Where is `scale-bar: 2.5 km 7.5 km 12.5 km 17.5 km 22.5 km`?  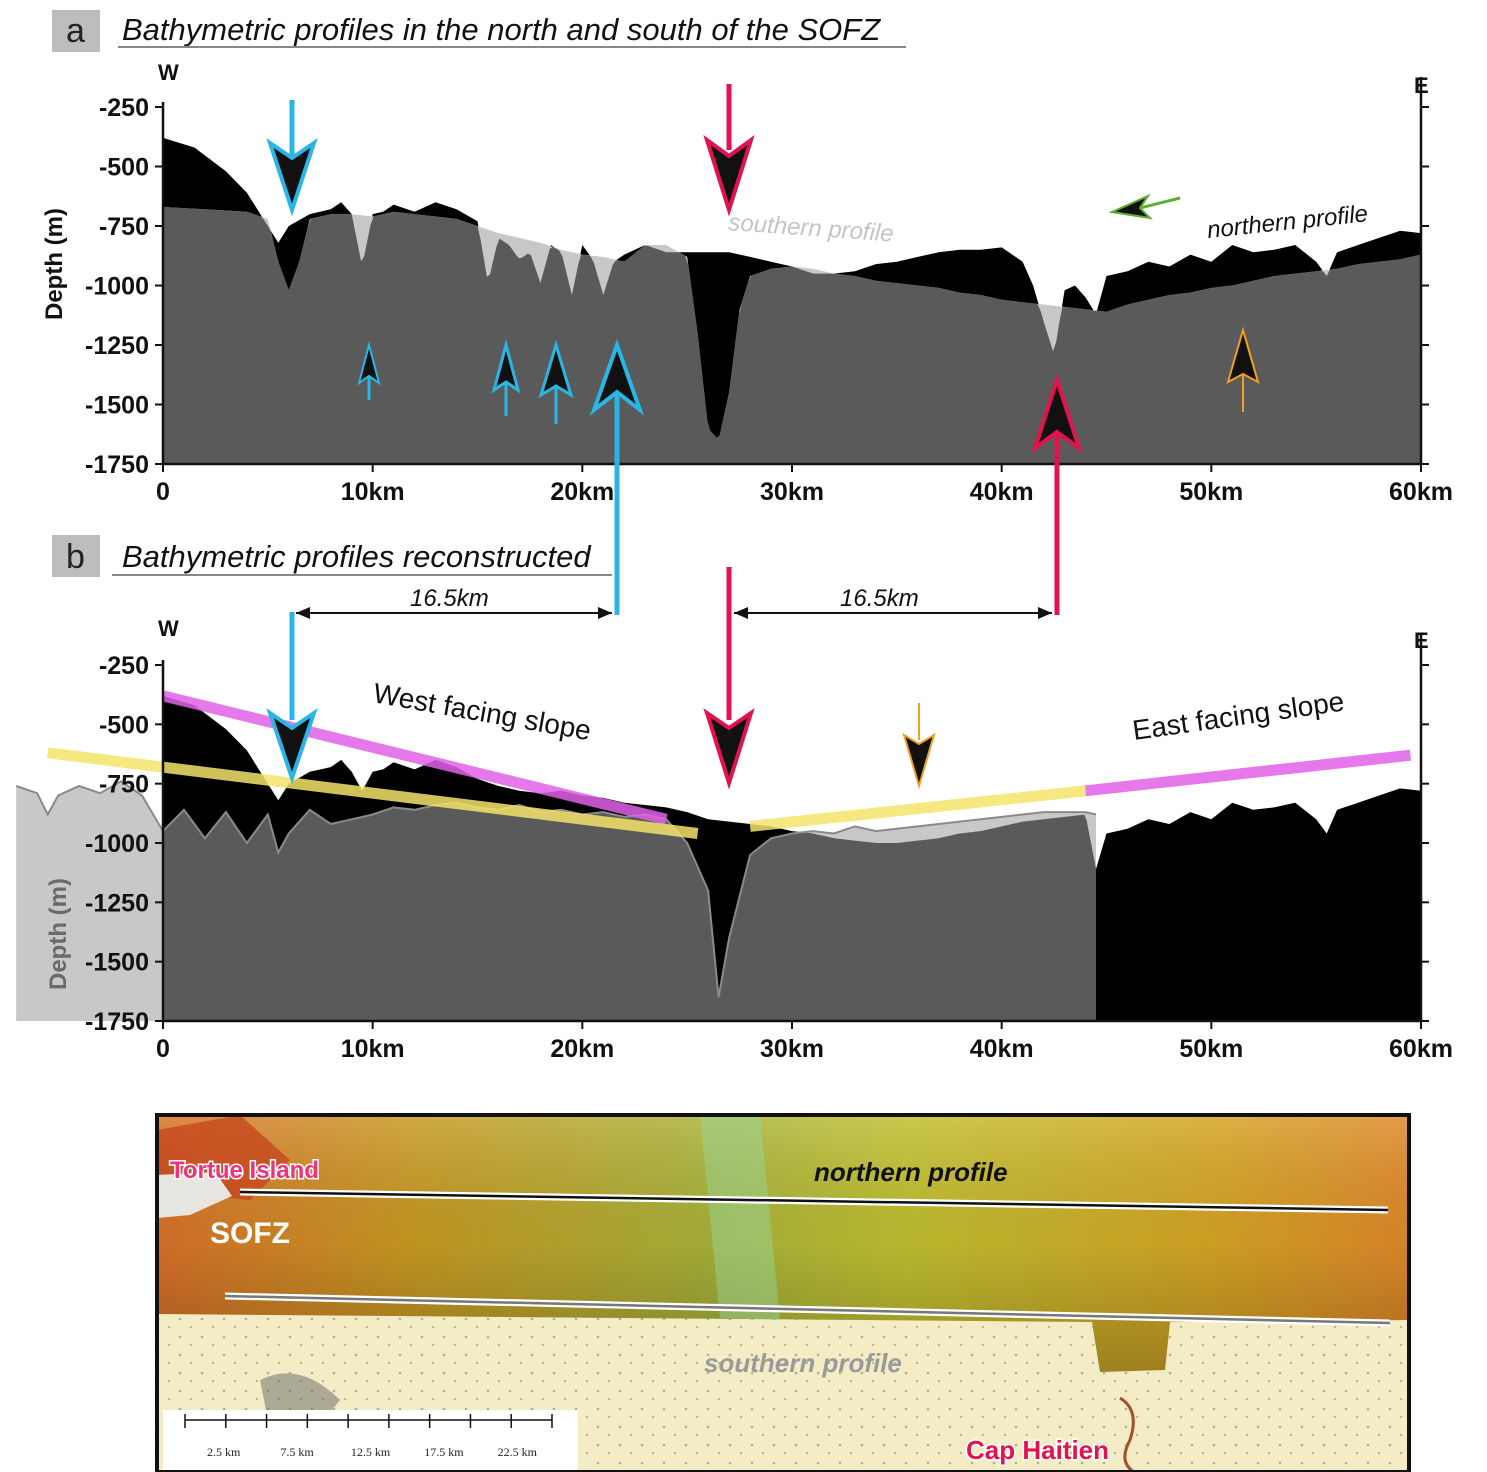
scale-bar: 2.5 km 7.5 km 12.5 km 17.5 km 22.5 km is located at coordinates (370, 1440).